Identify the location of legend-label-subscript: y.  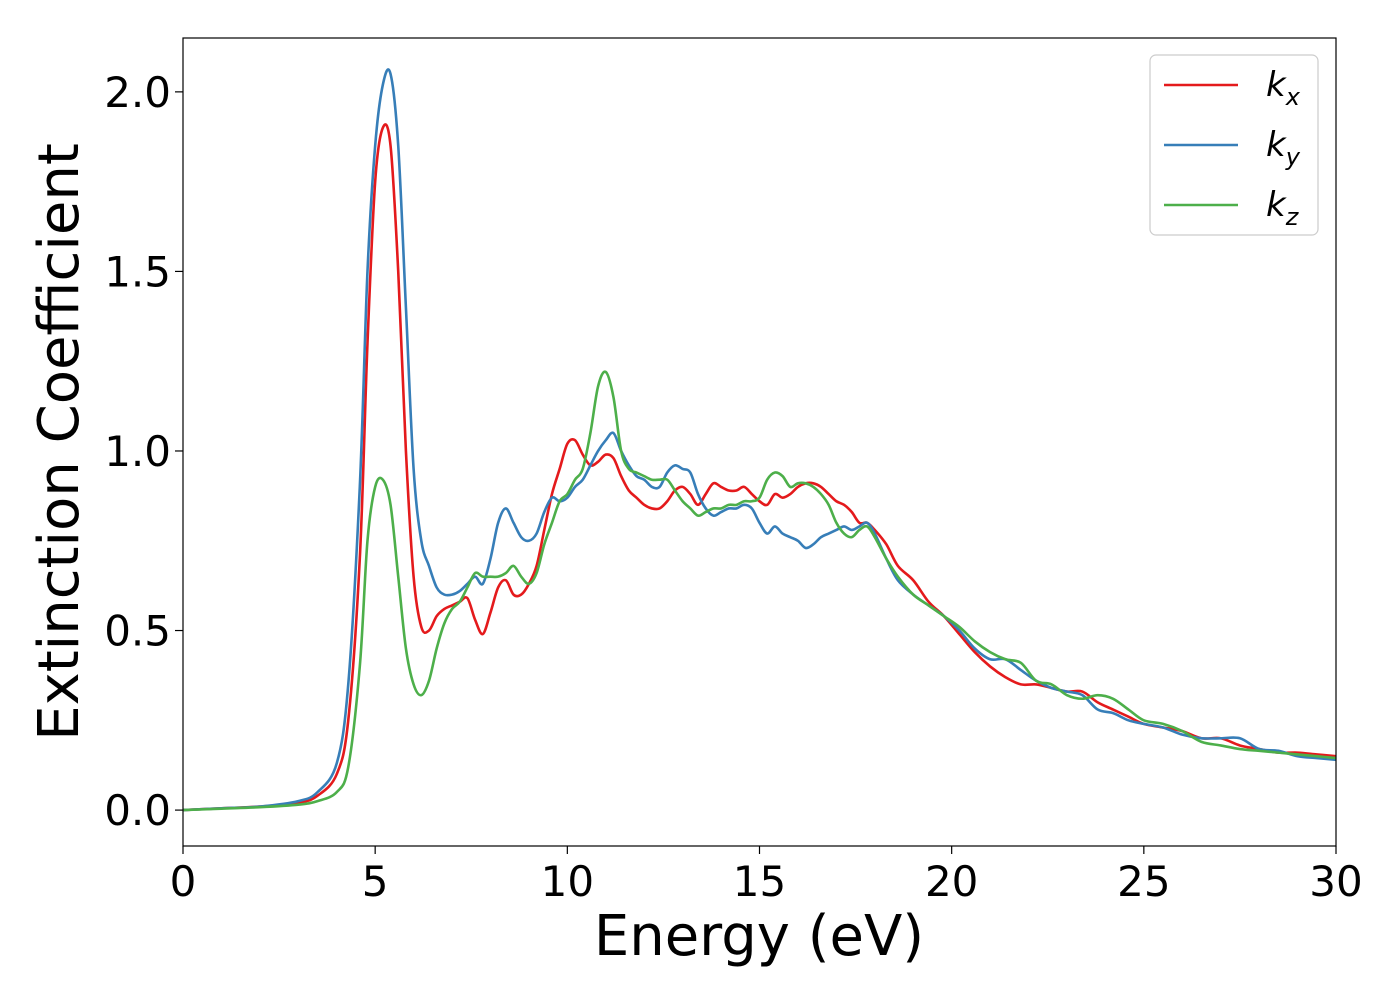
(1293, 157).